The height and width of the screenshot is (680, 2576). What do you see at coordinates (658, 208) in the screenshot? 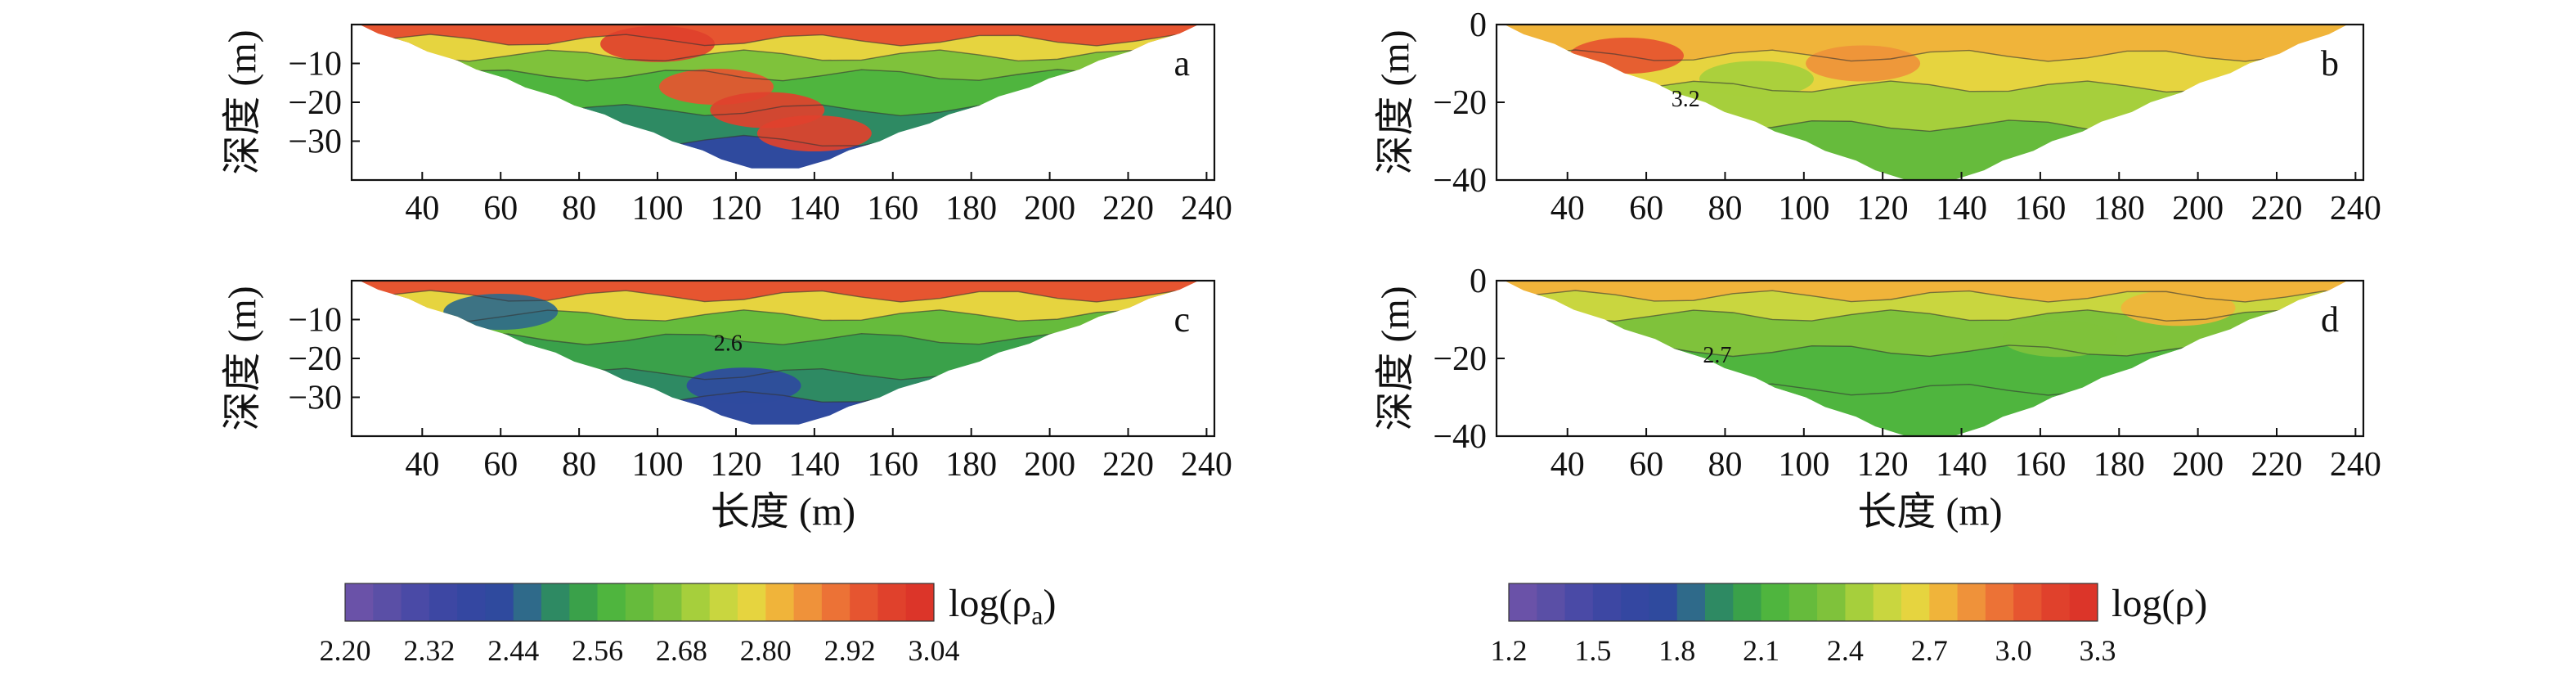
I see `panel-a-xtick-label: 100` at bounding box center [658, 208].